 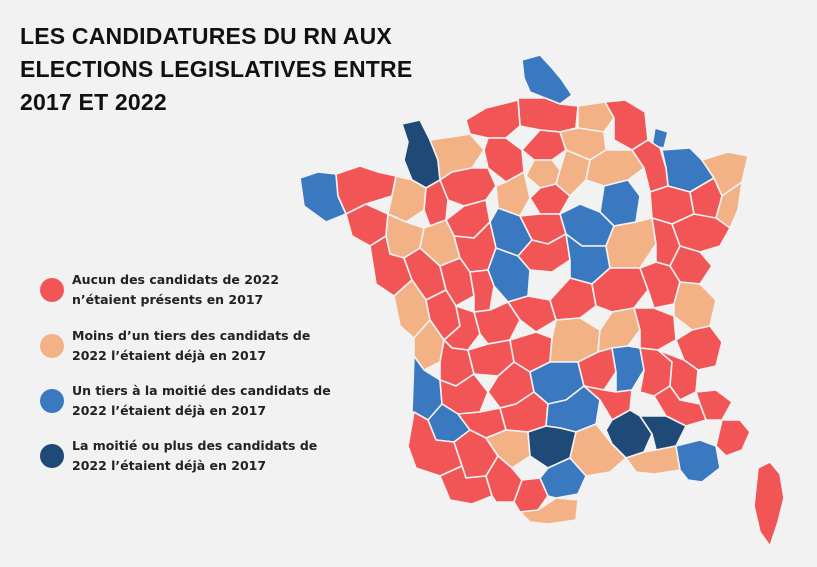 What do you see at coordinates (421, 154) in the screenshot?
I see `department-high` at bounding box center [421, 154].